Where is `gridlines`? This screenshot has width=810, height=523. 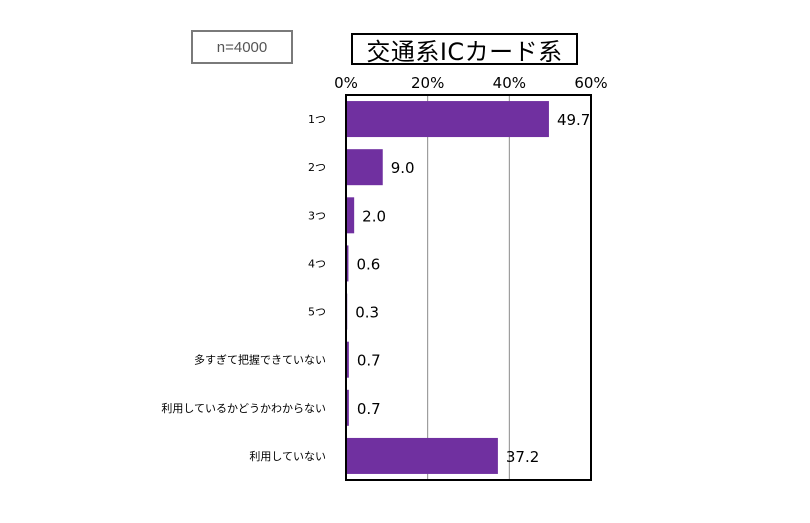 gridlines is located at coordinates (468, 287).